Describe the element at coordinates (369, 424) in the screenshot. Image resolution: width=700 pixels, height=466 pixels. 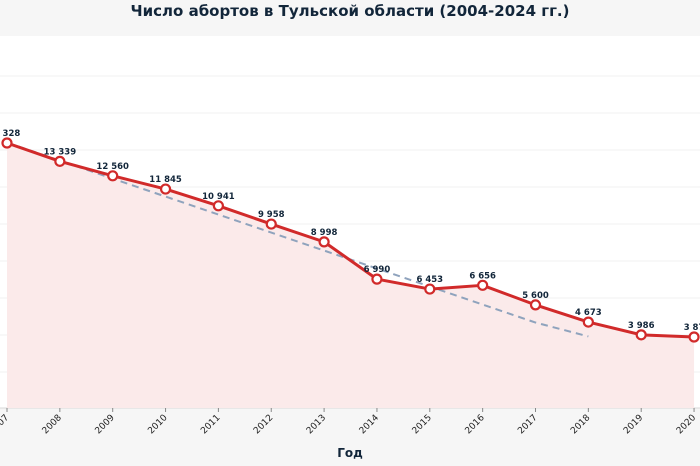
I see `x-tick-label: 2014` at that location.